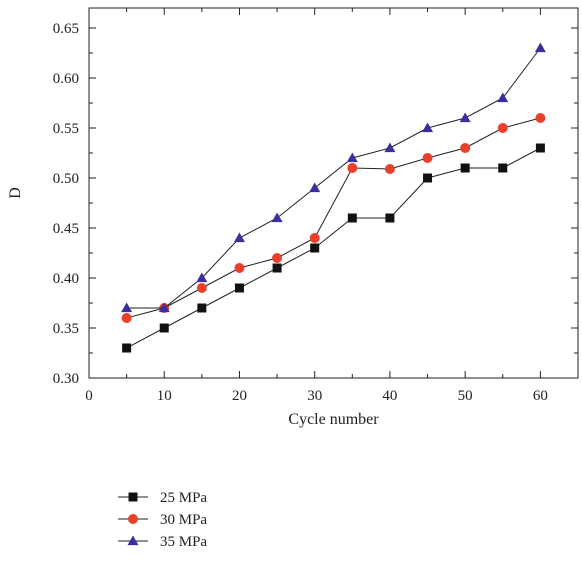 This screenshot has width=582, height=571. Describe the element at coordinates (183, 542) in the screenshot. I see `legend-label: 35 MPa` at that location.